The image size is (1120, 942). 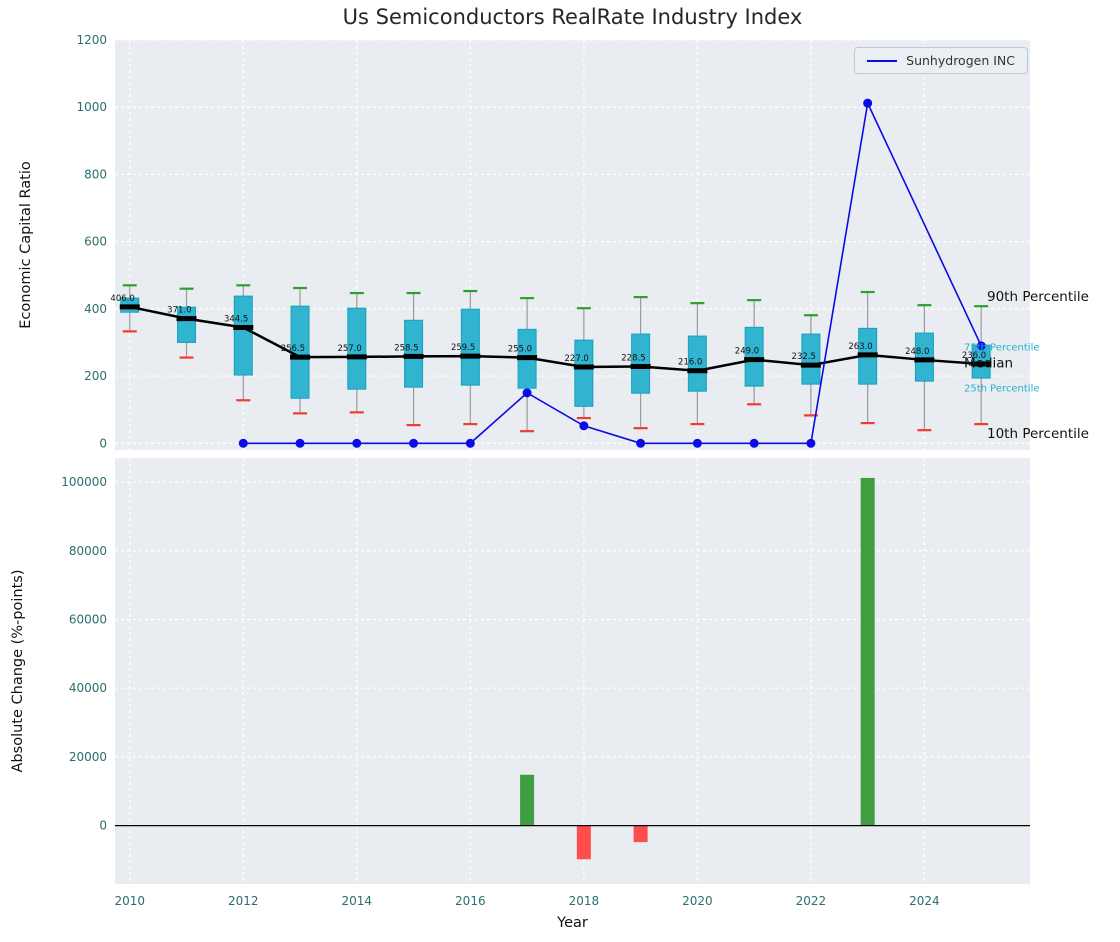 What do you see at coordinates (95, 174) in the screenshot?
I see `svg-text: 800` at bounding box center [95, 174].